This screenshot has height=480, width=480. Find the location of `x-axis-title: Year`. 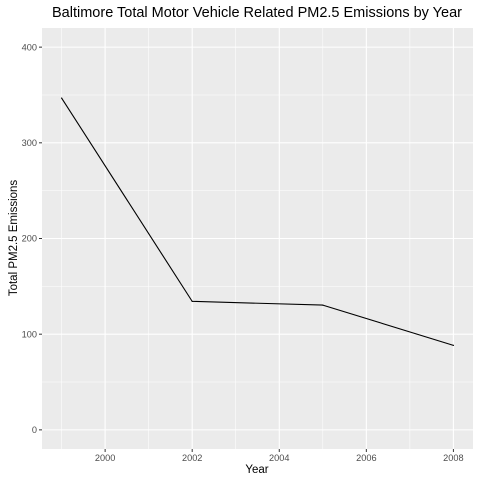

x-axis-title: Year is located at coordinates (256, 470).